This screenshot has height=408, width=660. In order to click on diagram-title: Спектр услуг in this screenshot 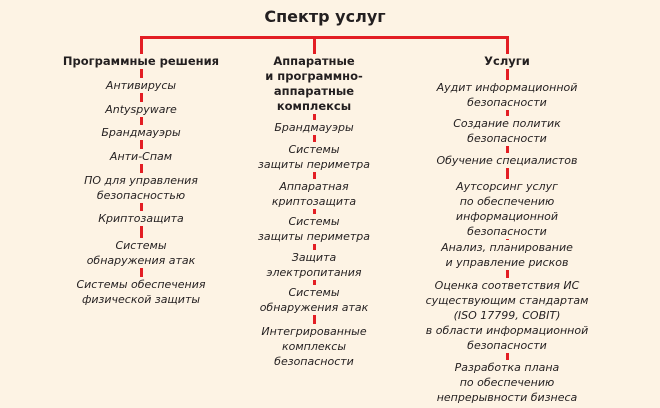, I will do `click(325, 16)`.